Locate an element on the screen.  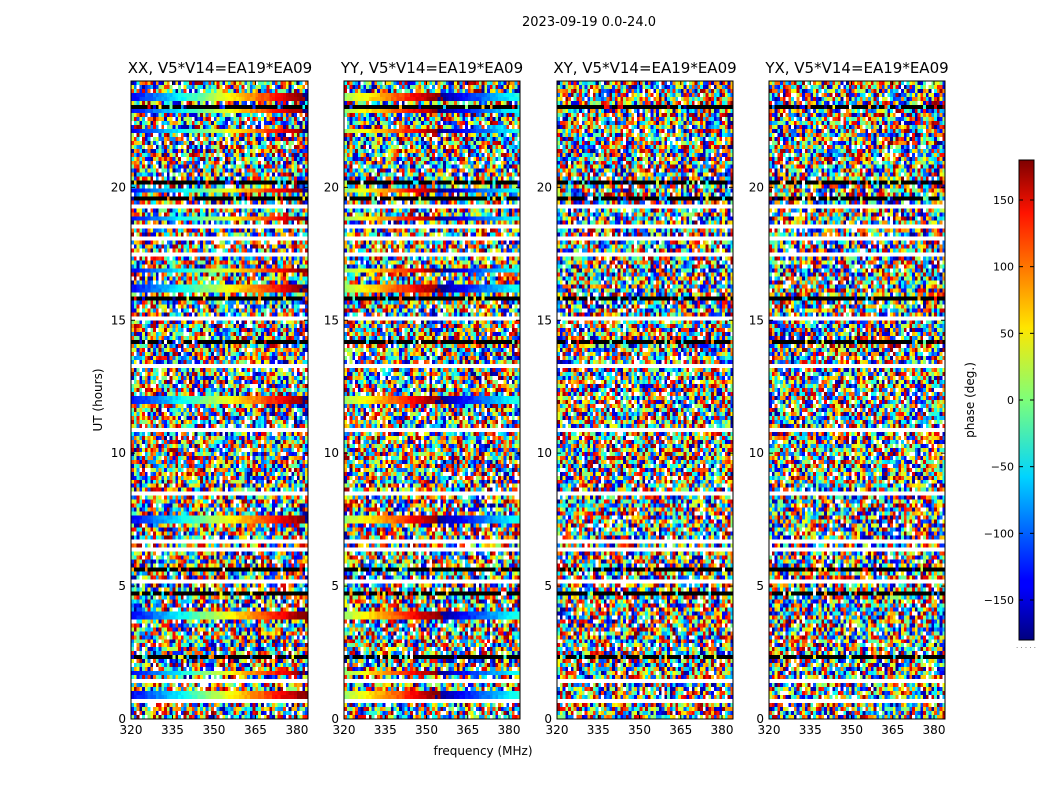
figure-suptitle: 2023-09-19 0.0-24.0 is located at coordinates (589, 22).